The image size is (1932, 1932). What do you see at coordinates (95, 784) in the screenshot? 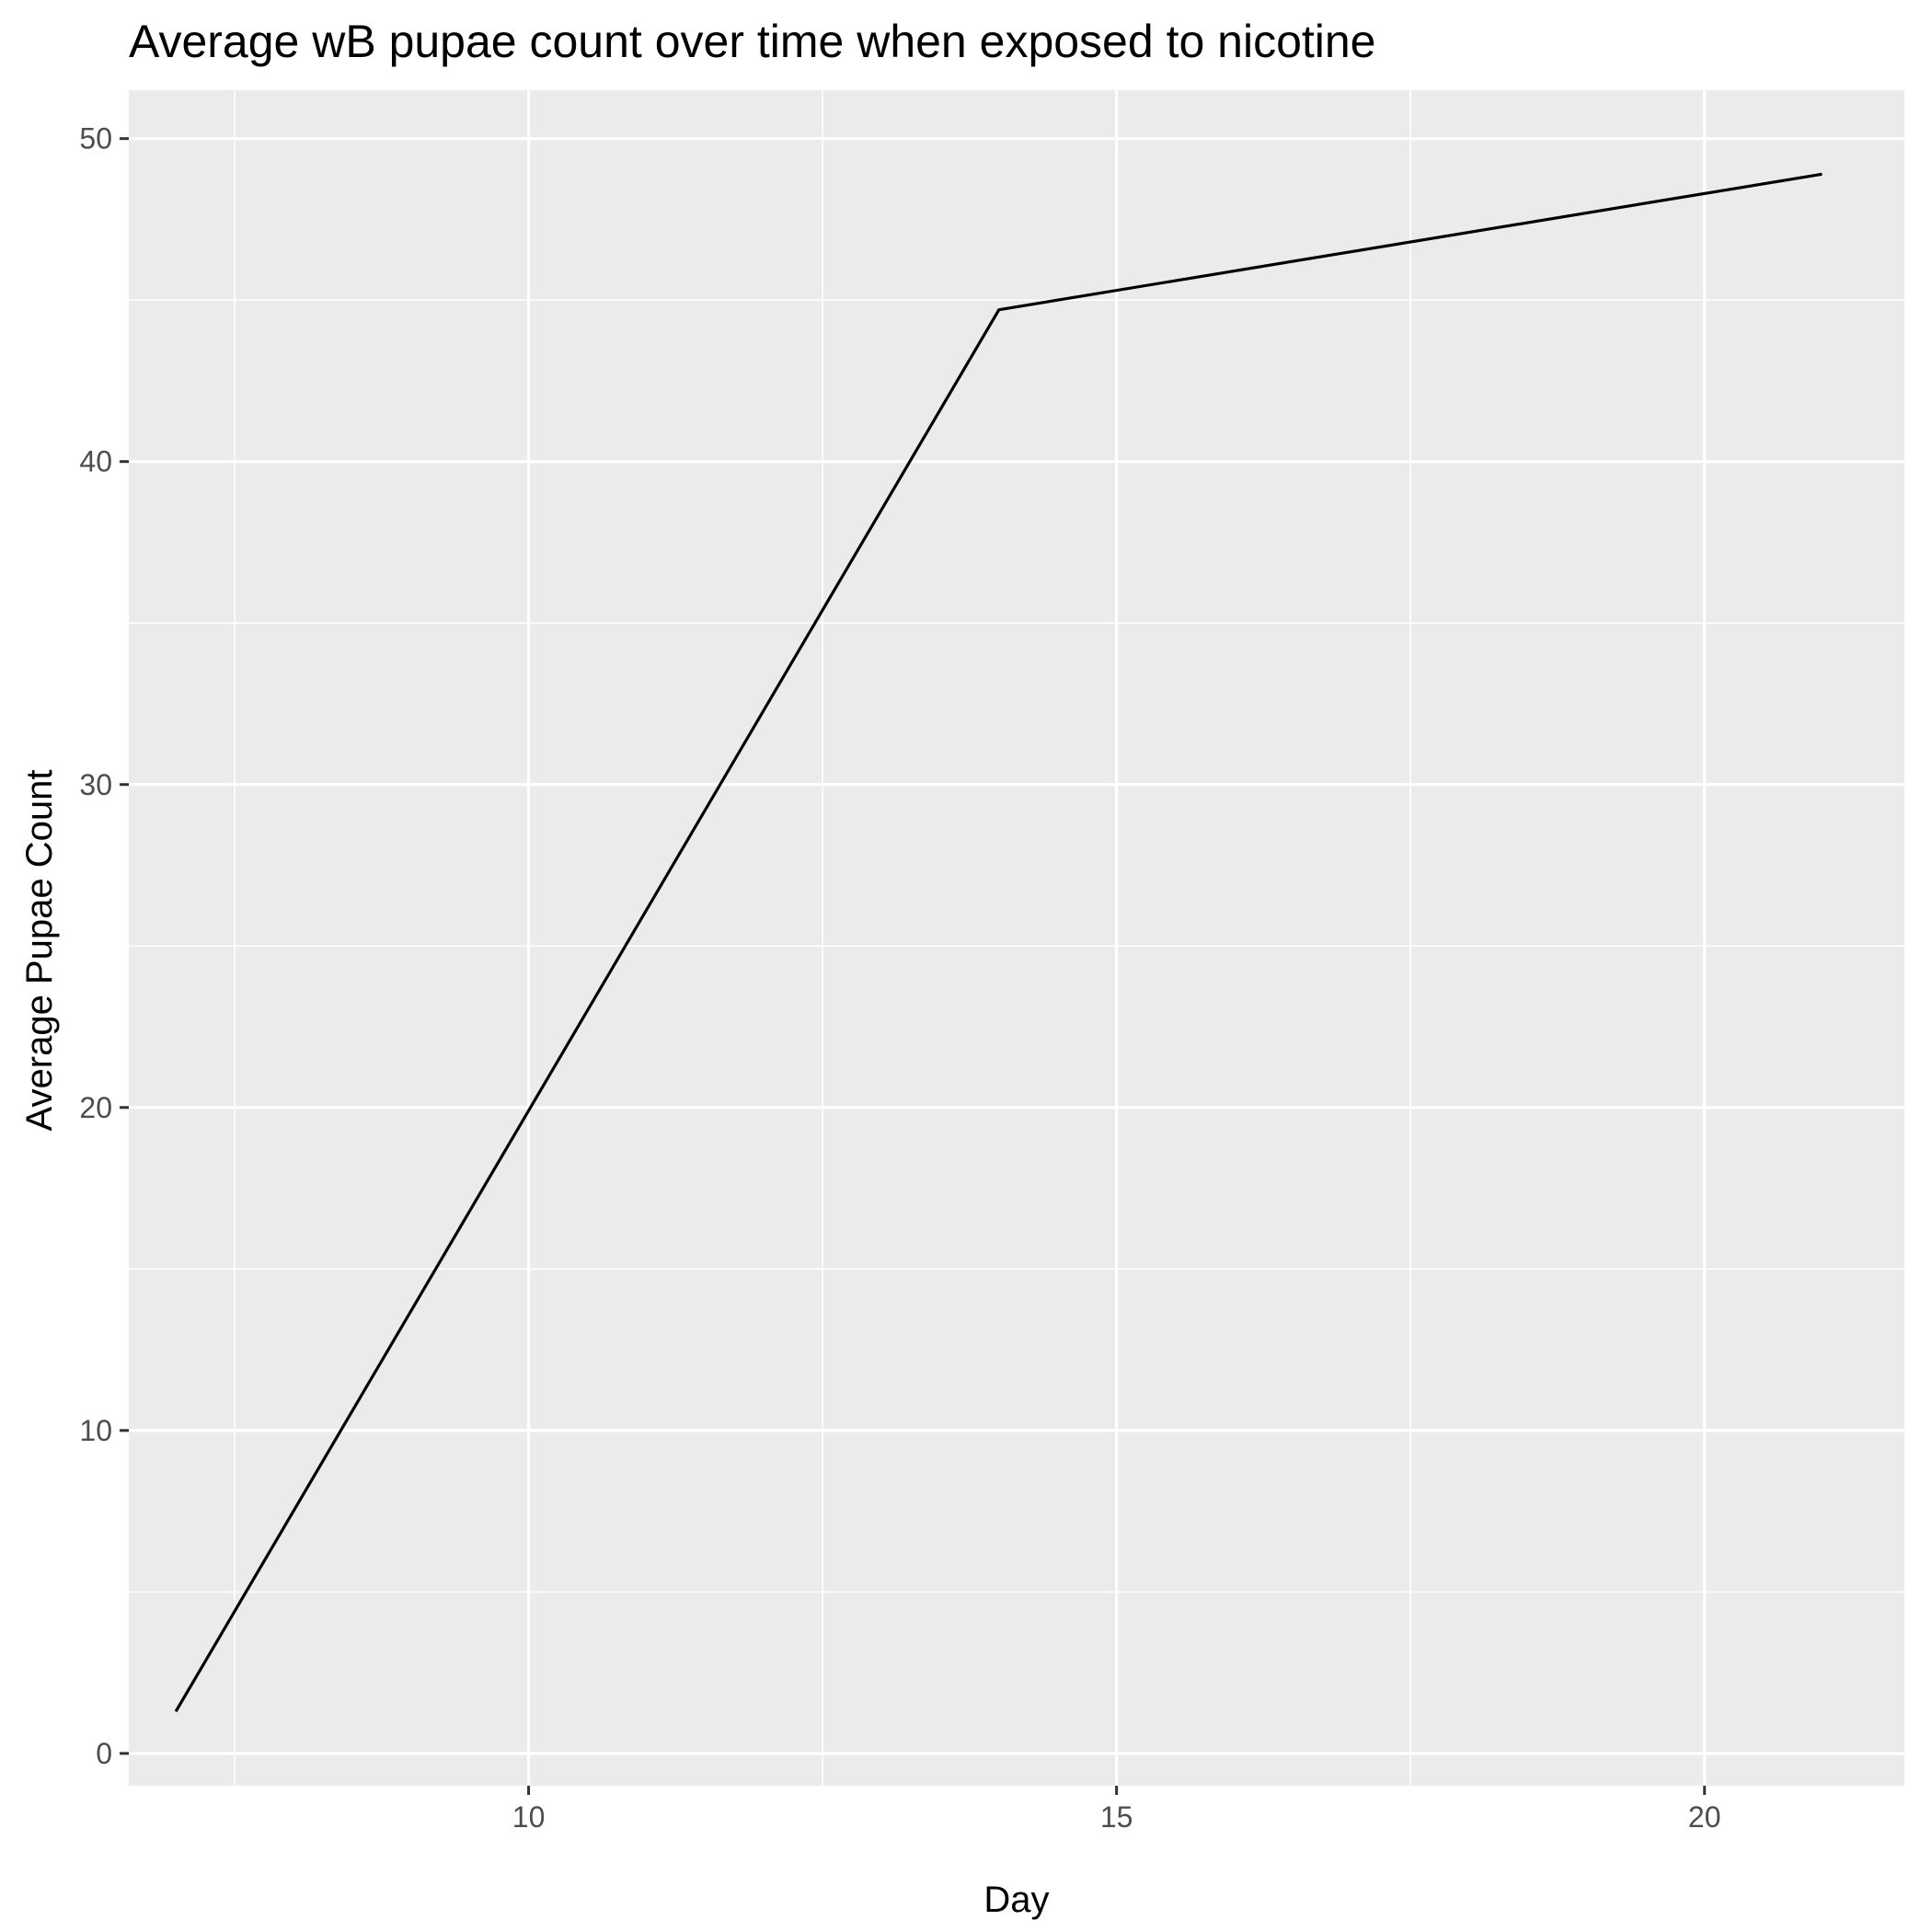
I see `y-tick-label: 30` at bounding box center [95, 784].